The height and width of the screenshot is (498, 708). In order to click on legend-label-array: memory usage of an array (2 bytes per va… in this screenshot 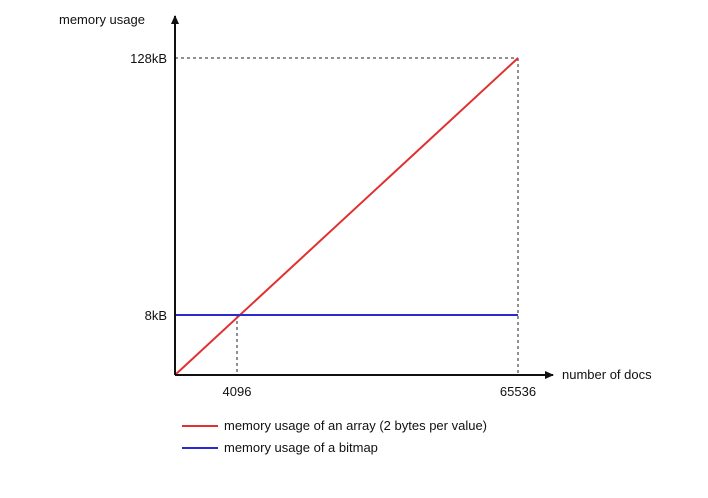, I will do `click(355, 425)`.